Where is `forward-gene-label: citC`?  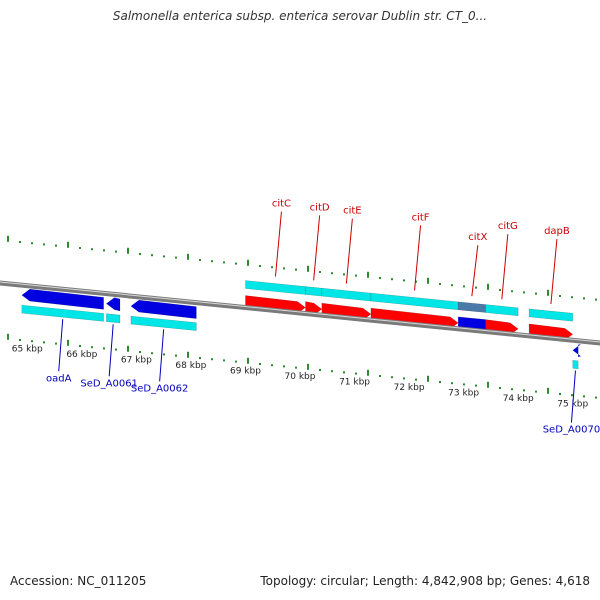
forward-gene-label: citC is located at coordinates (281, 204).